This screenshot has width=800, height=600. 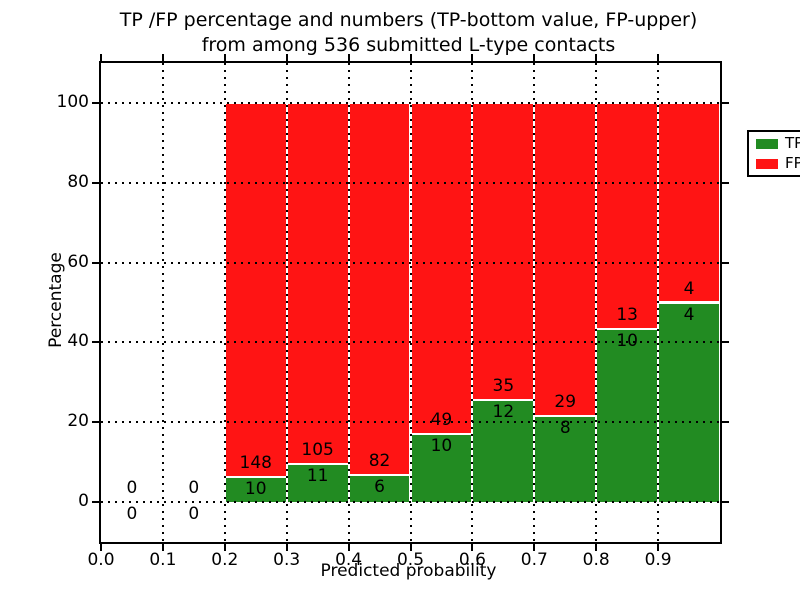 What do you see at coordinates (689, 314) in the screenshot?
I see `tp-count-label: 4` at bounding box center [689, 314].